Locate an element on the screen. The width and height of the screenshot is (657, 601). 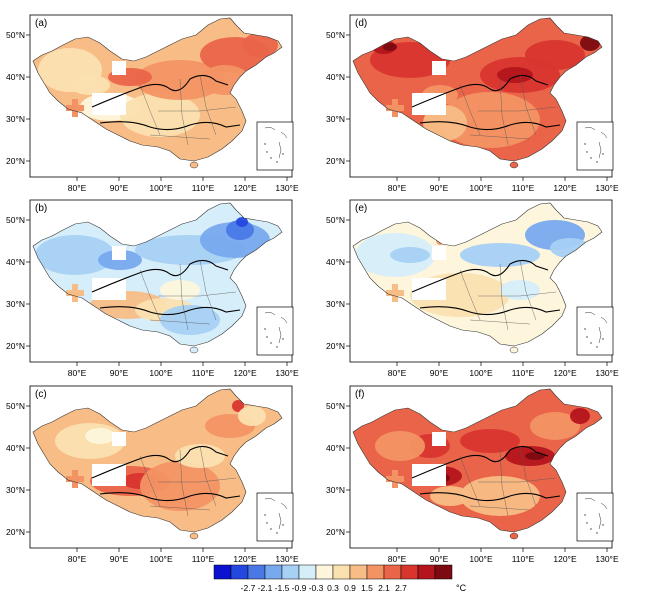
colorbar-tick-label: 2.1 is located at coordinates (384, 588).